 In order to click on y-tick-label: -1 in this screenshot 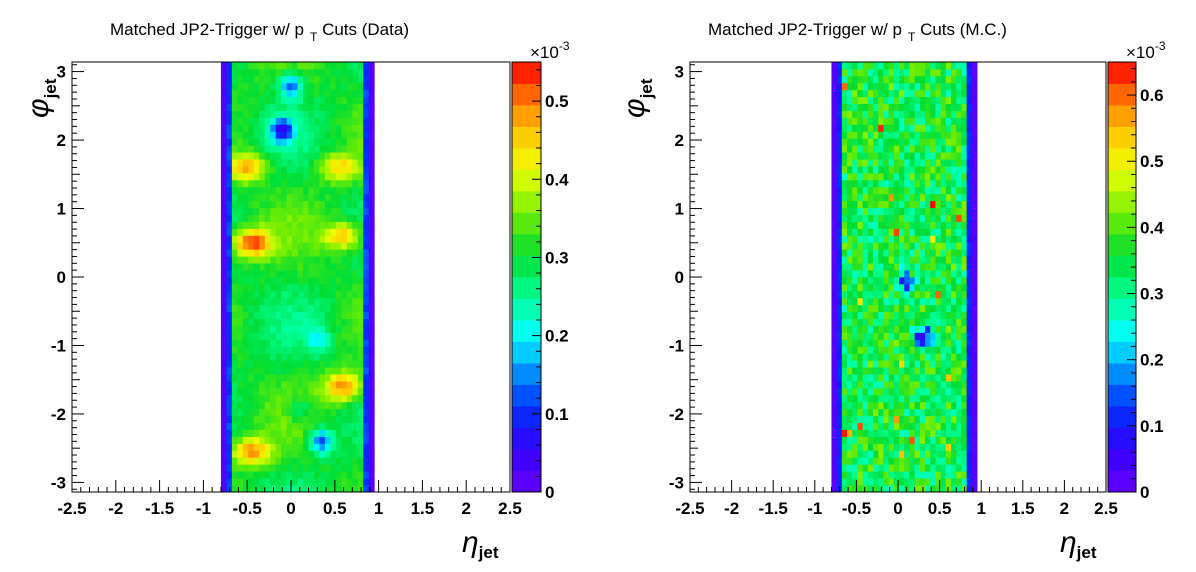, I will do `click(58, 345)`.